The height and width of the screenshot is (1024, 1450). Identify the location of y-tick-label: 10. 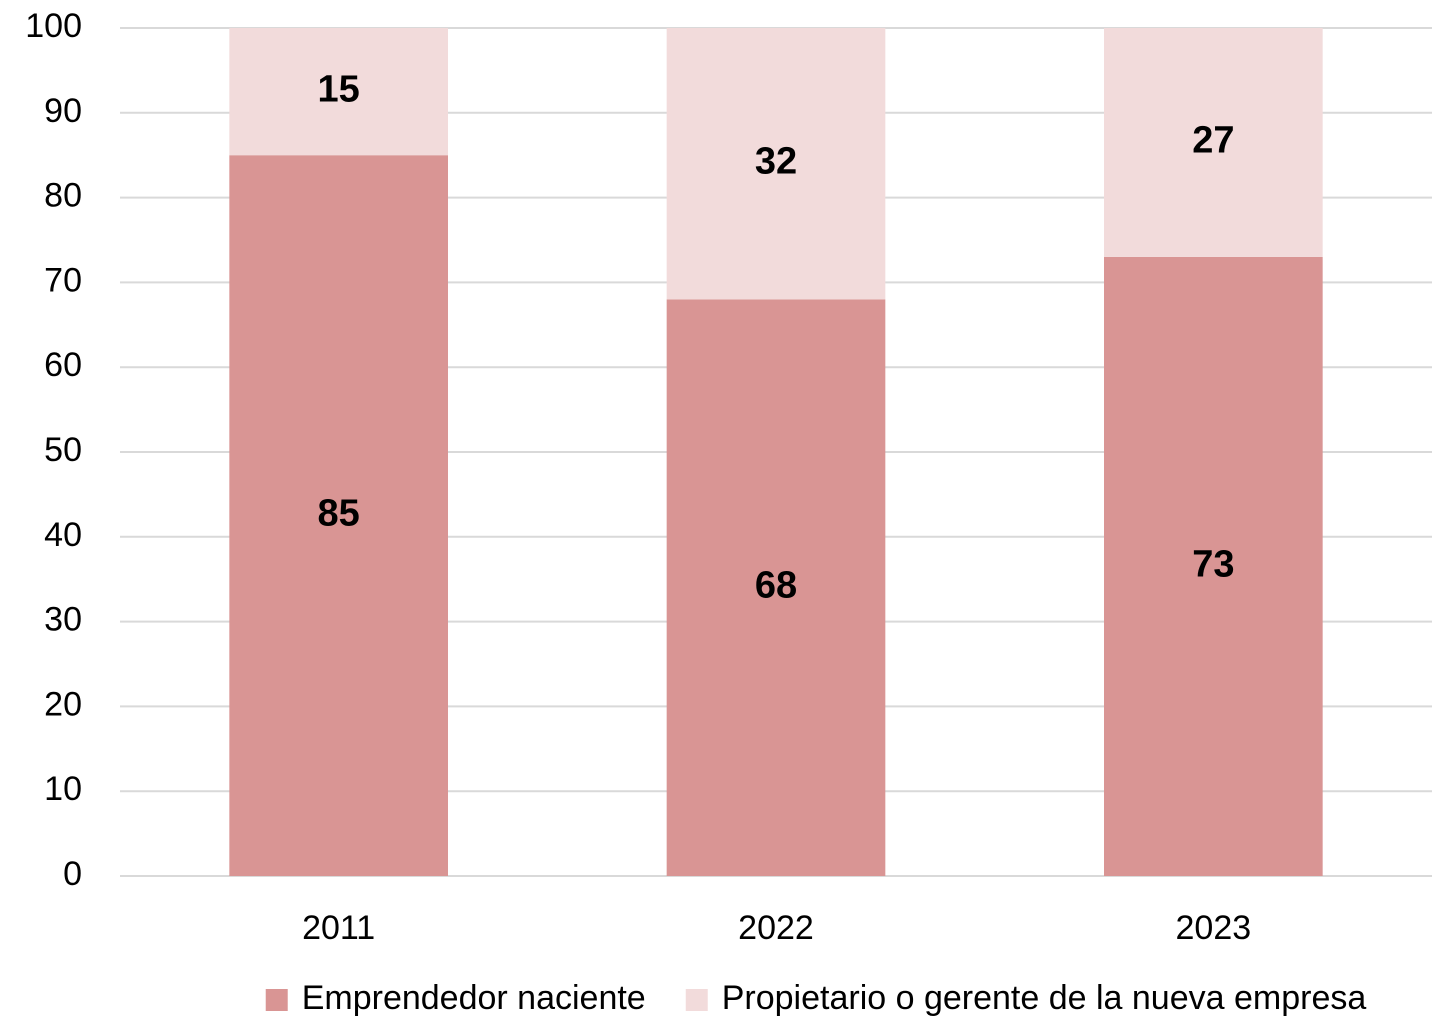
(63, 789).